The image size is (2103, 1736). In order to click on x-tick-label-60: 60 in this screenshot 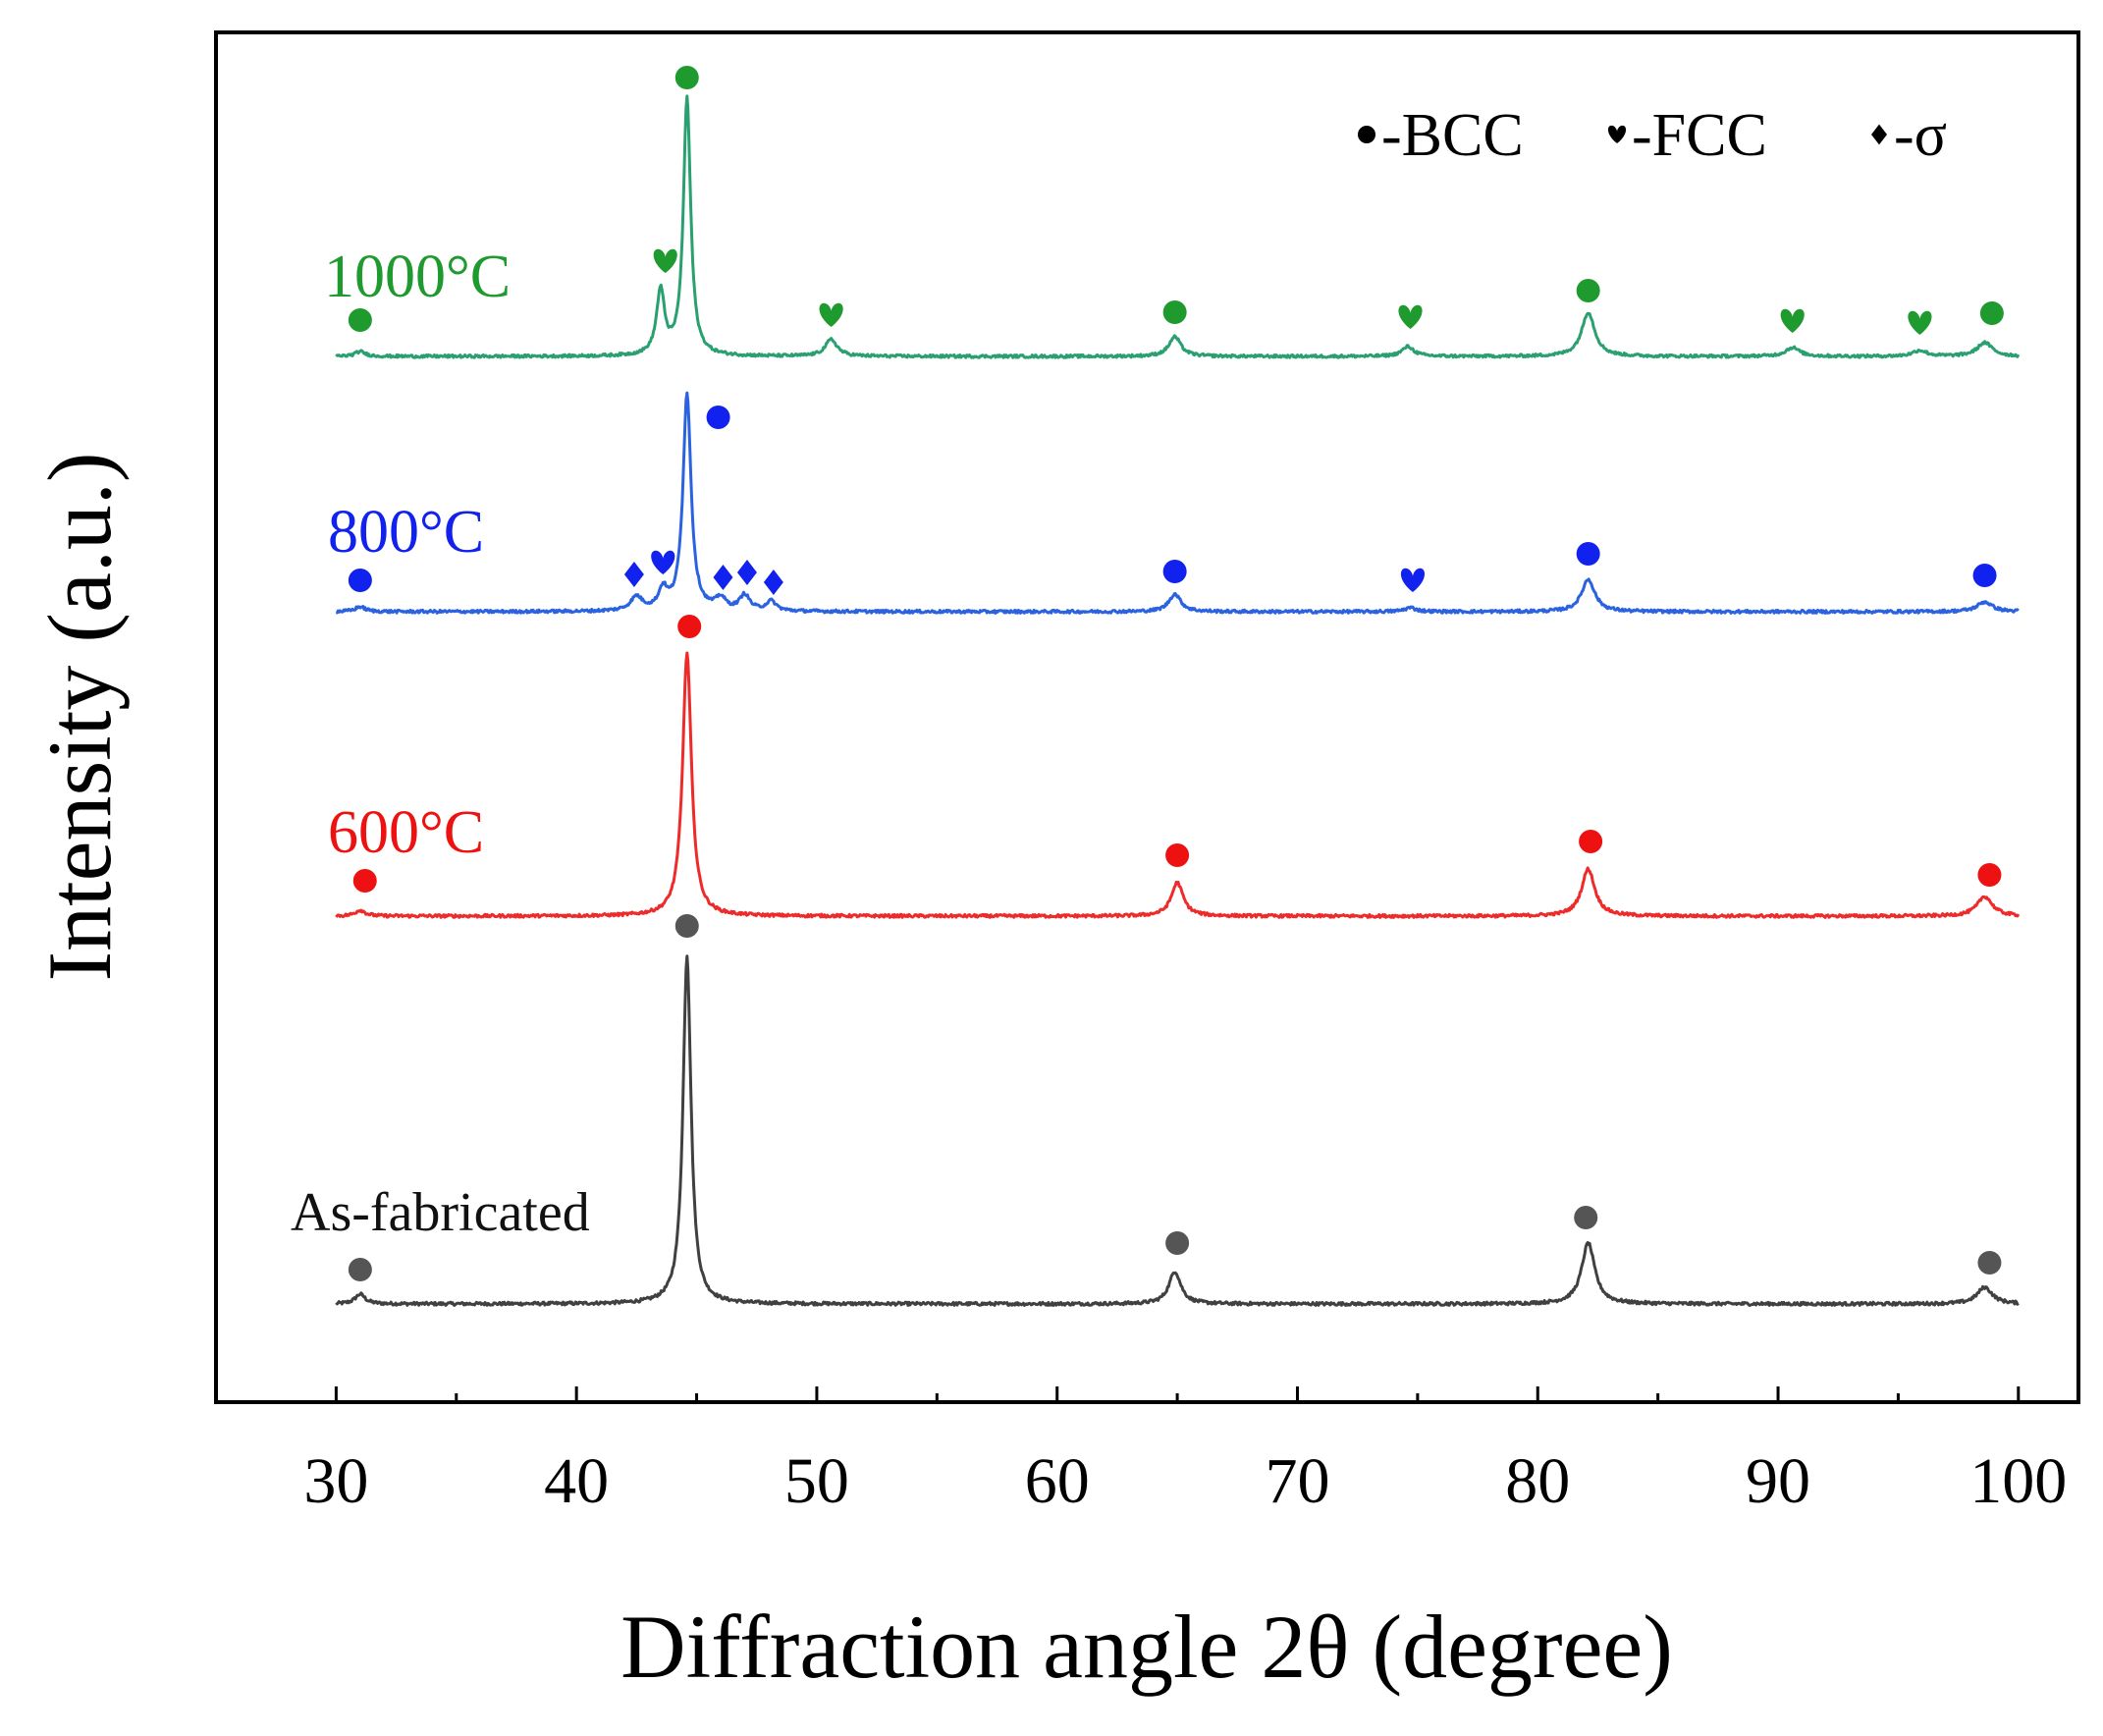, I will do `click(1057, 1481)`.